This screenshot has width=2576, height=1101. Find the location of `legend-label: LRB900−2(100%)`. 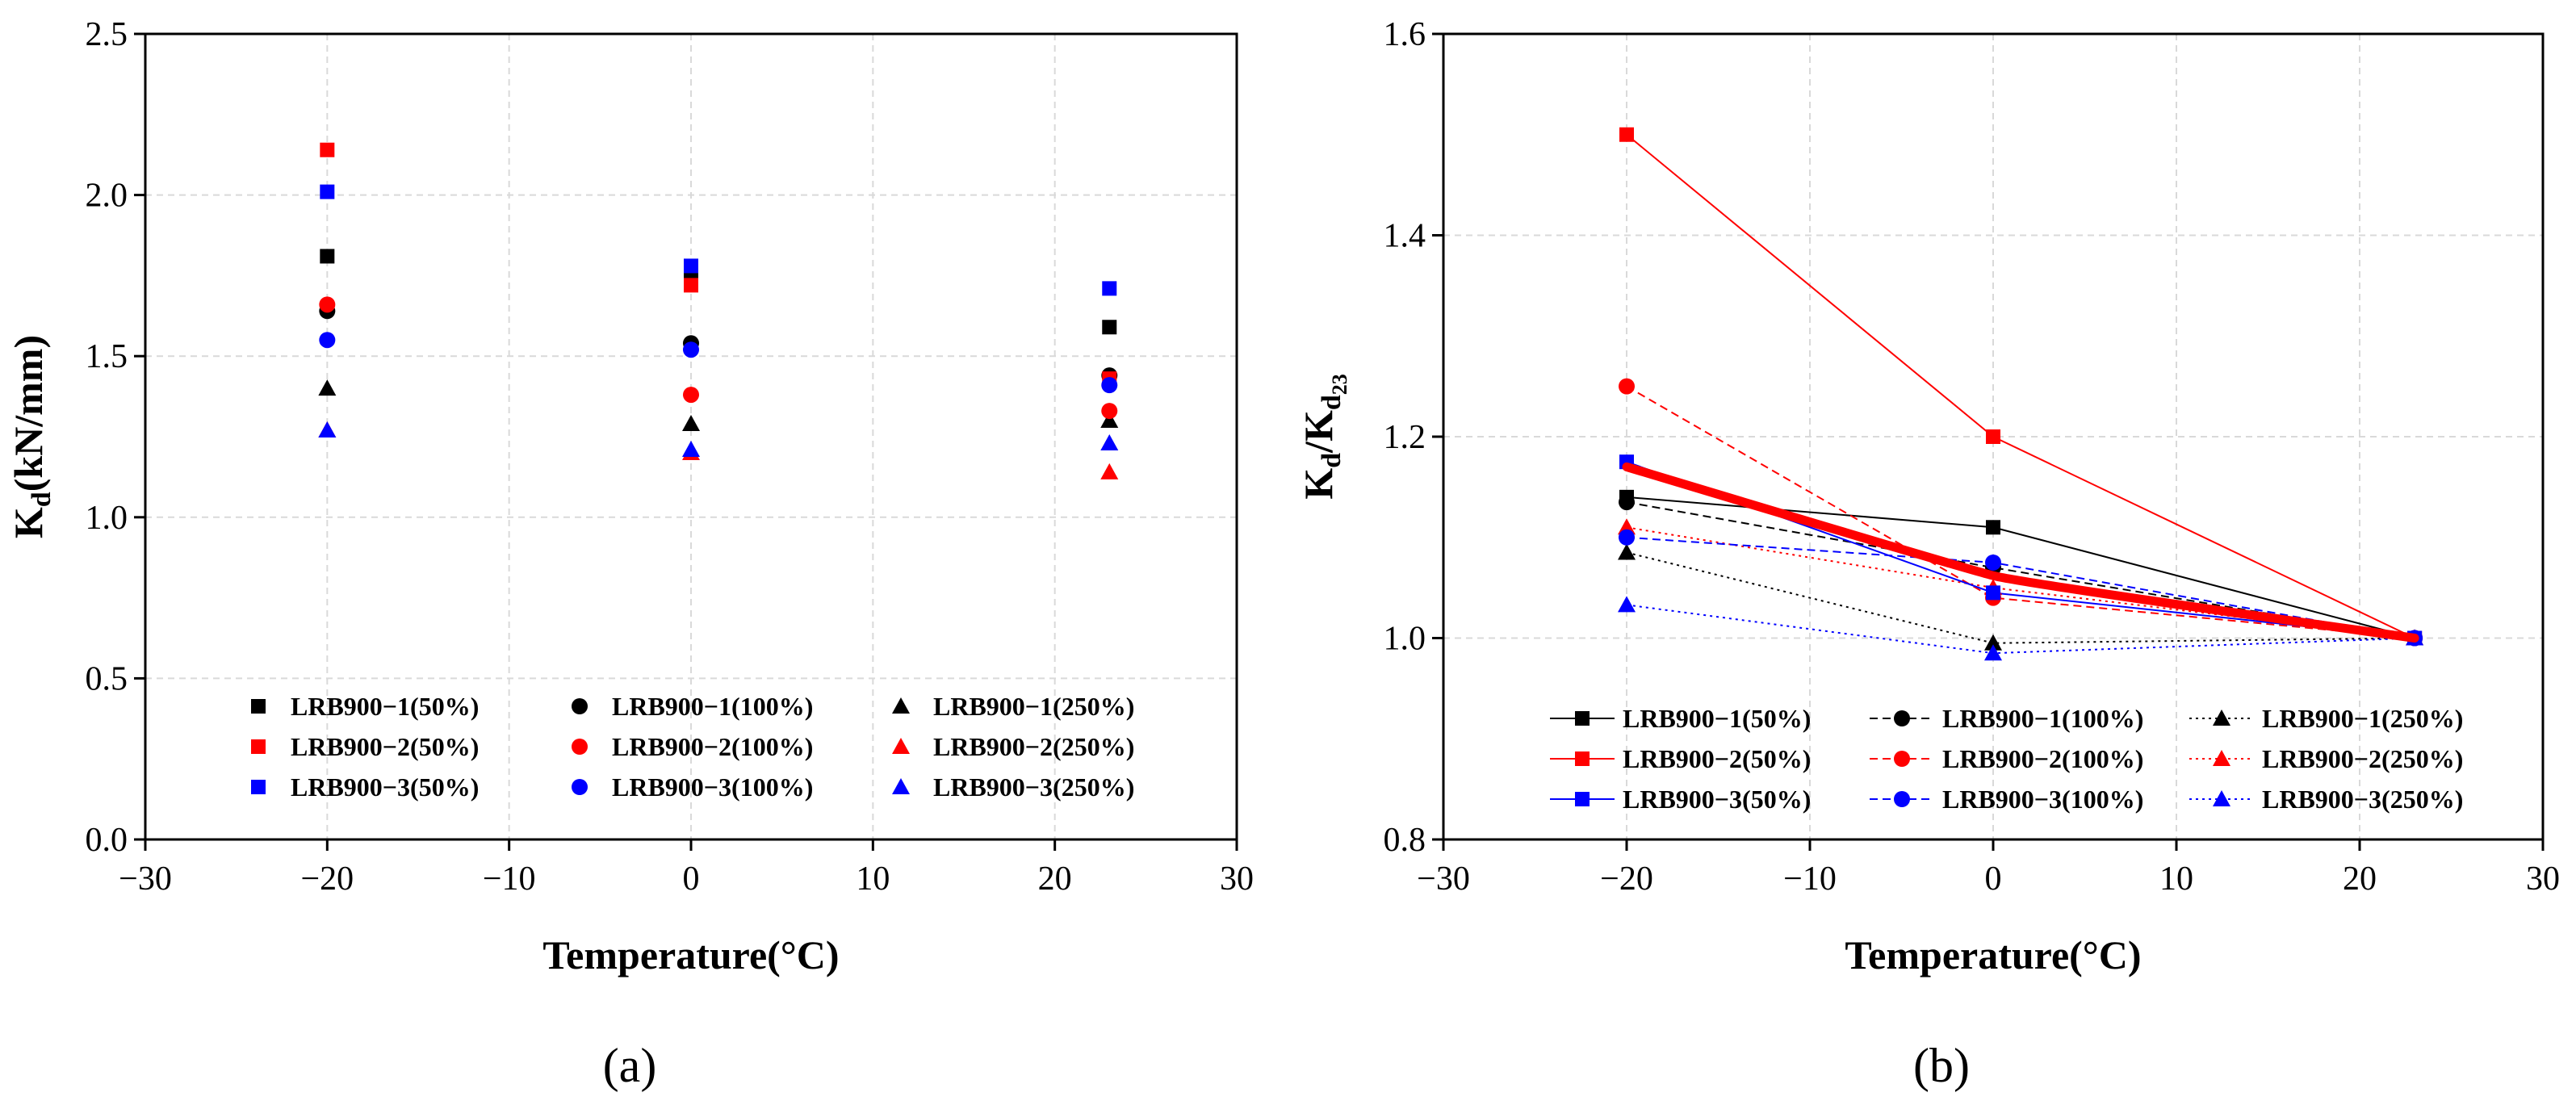

legend-label: LRB900−2(100%) is located at coordinates (712, 746).